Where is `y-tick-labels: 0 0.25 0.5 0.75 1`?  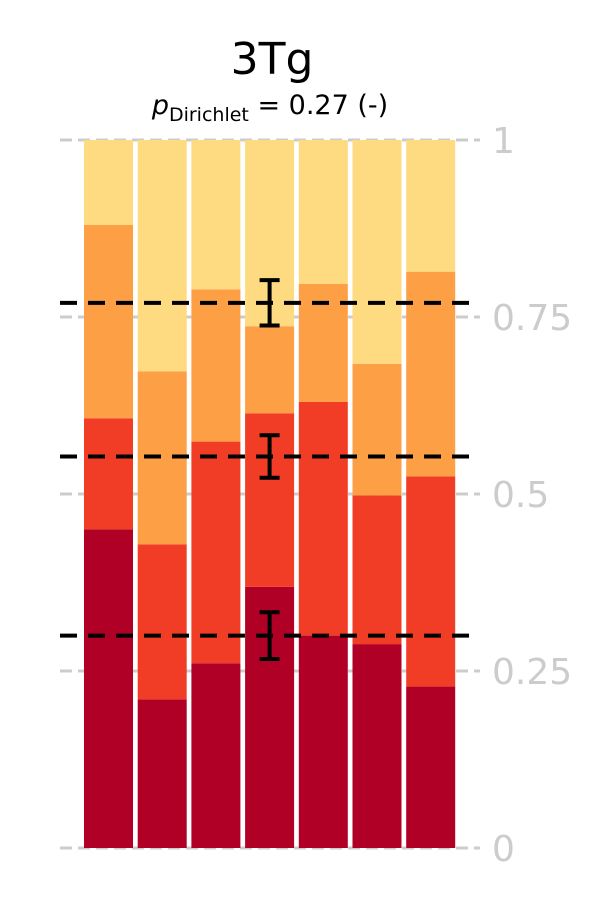
y-tick-labels: 0 0.25 0.5 0.75 1 is located at coordinates (532, 495).